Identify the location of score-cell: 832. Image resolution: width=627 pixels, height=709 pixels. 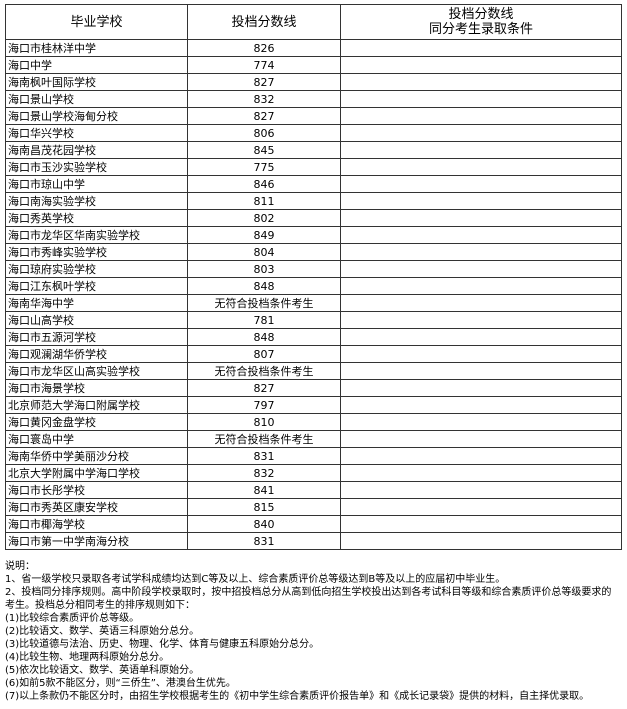
(264, 99).